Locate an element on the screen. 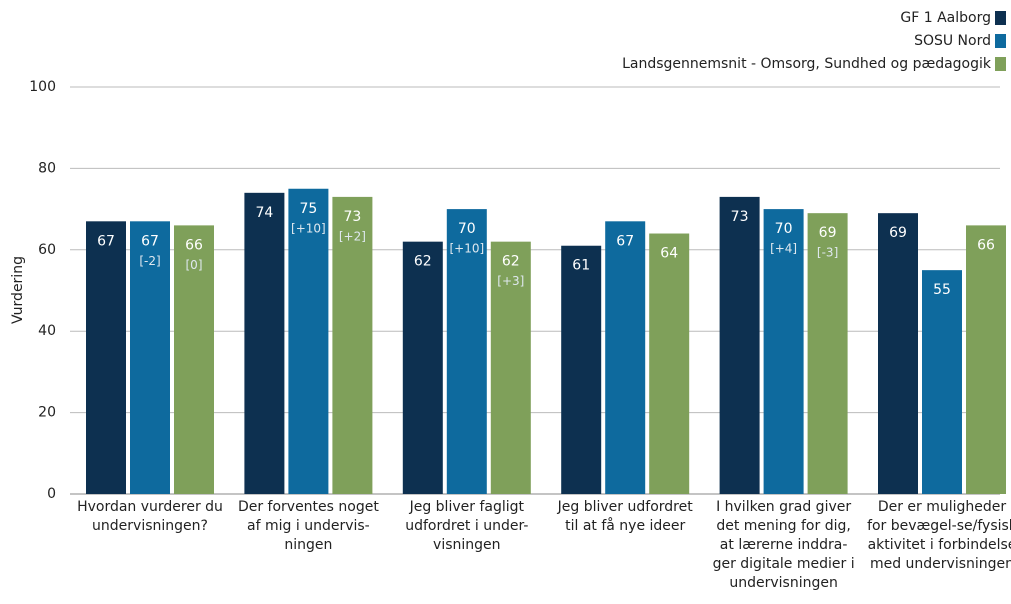  data-label: 61 is located at coordinates (581, 266).